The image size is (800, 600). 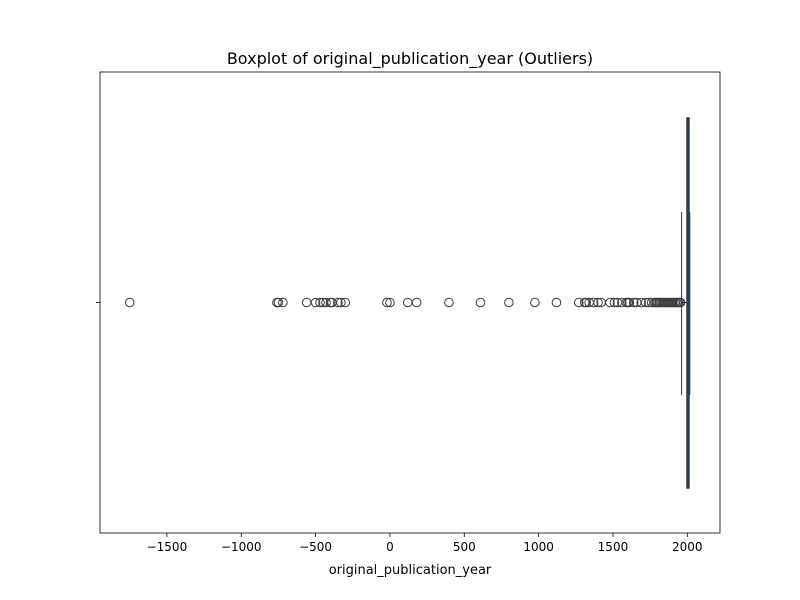 I want to click on x-axis-label: original_publication_year, so click(x=410, y=570).